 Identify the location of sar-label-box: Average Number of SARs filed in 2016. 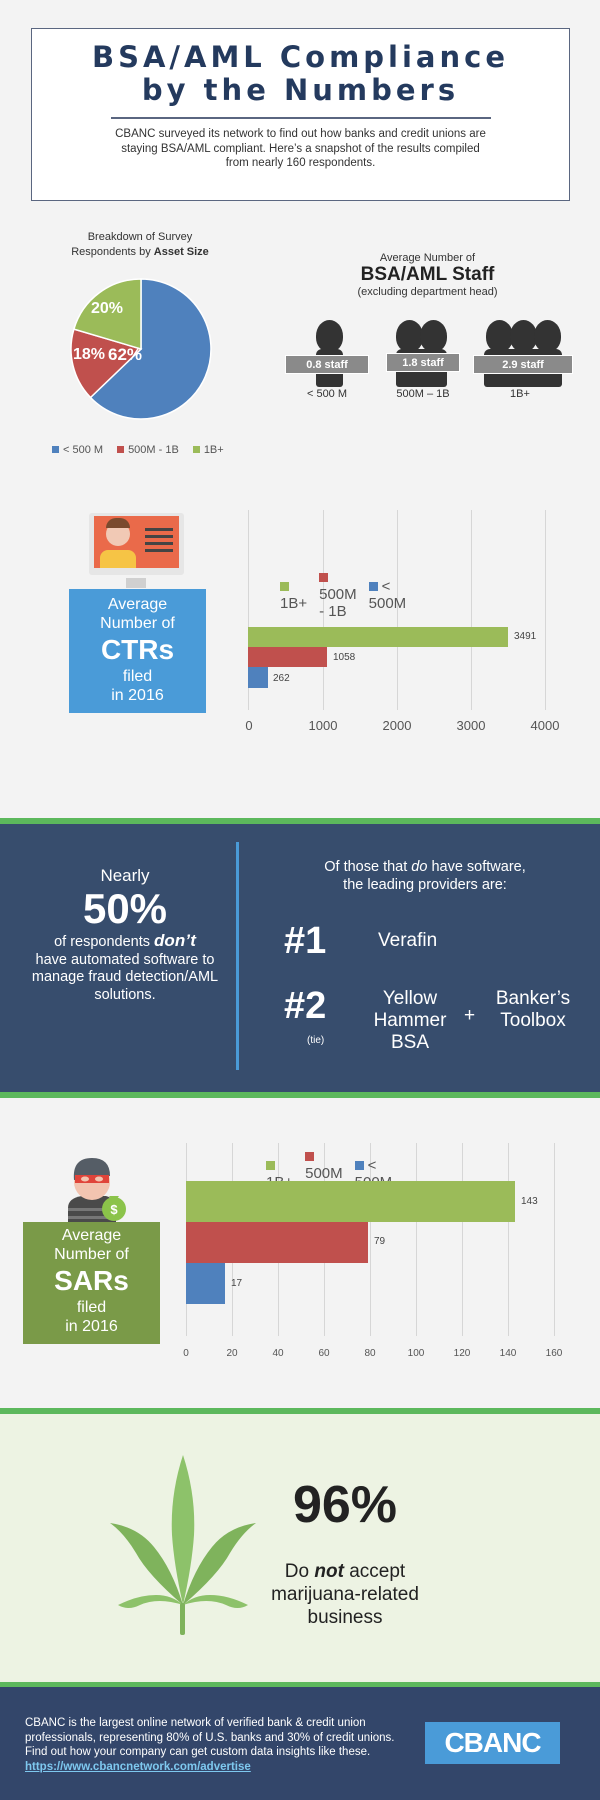
(91, 1283).